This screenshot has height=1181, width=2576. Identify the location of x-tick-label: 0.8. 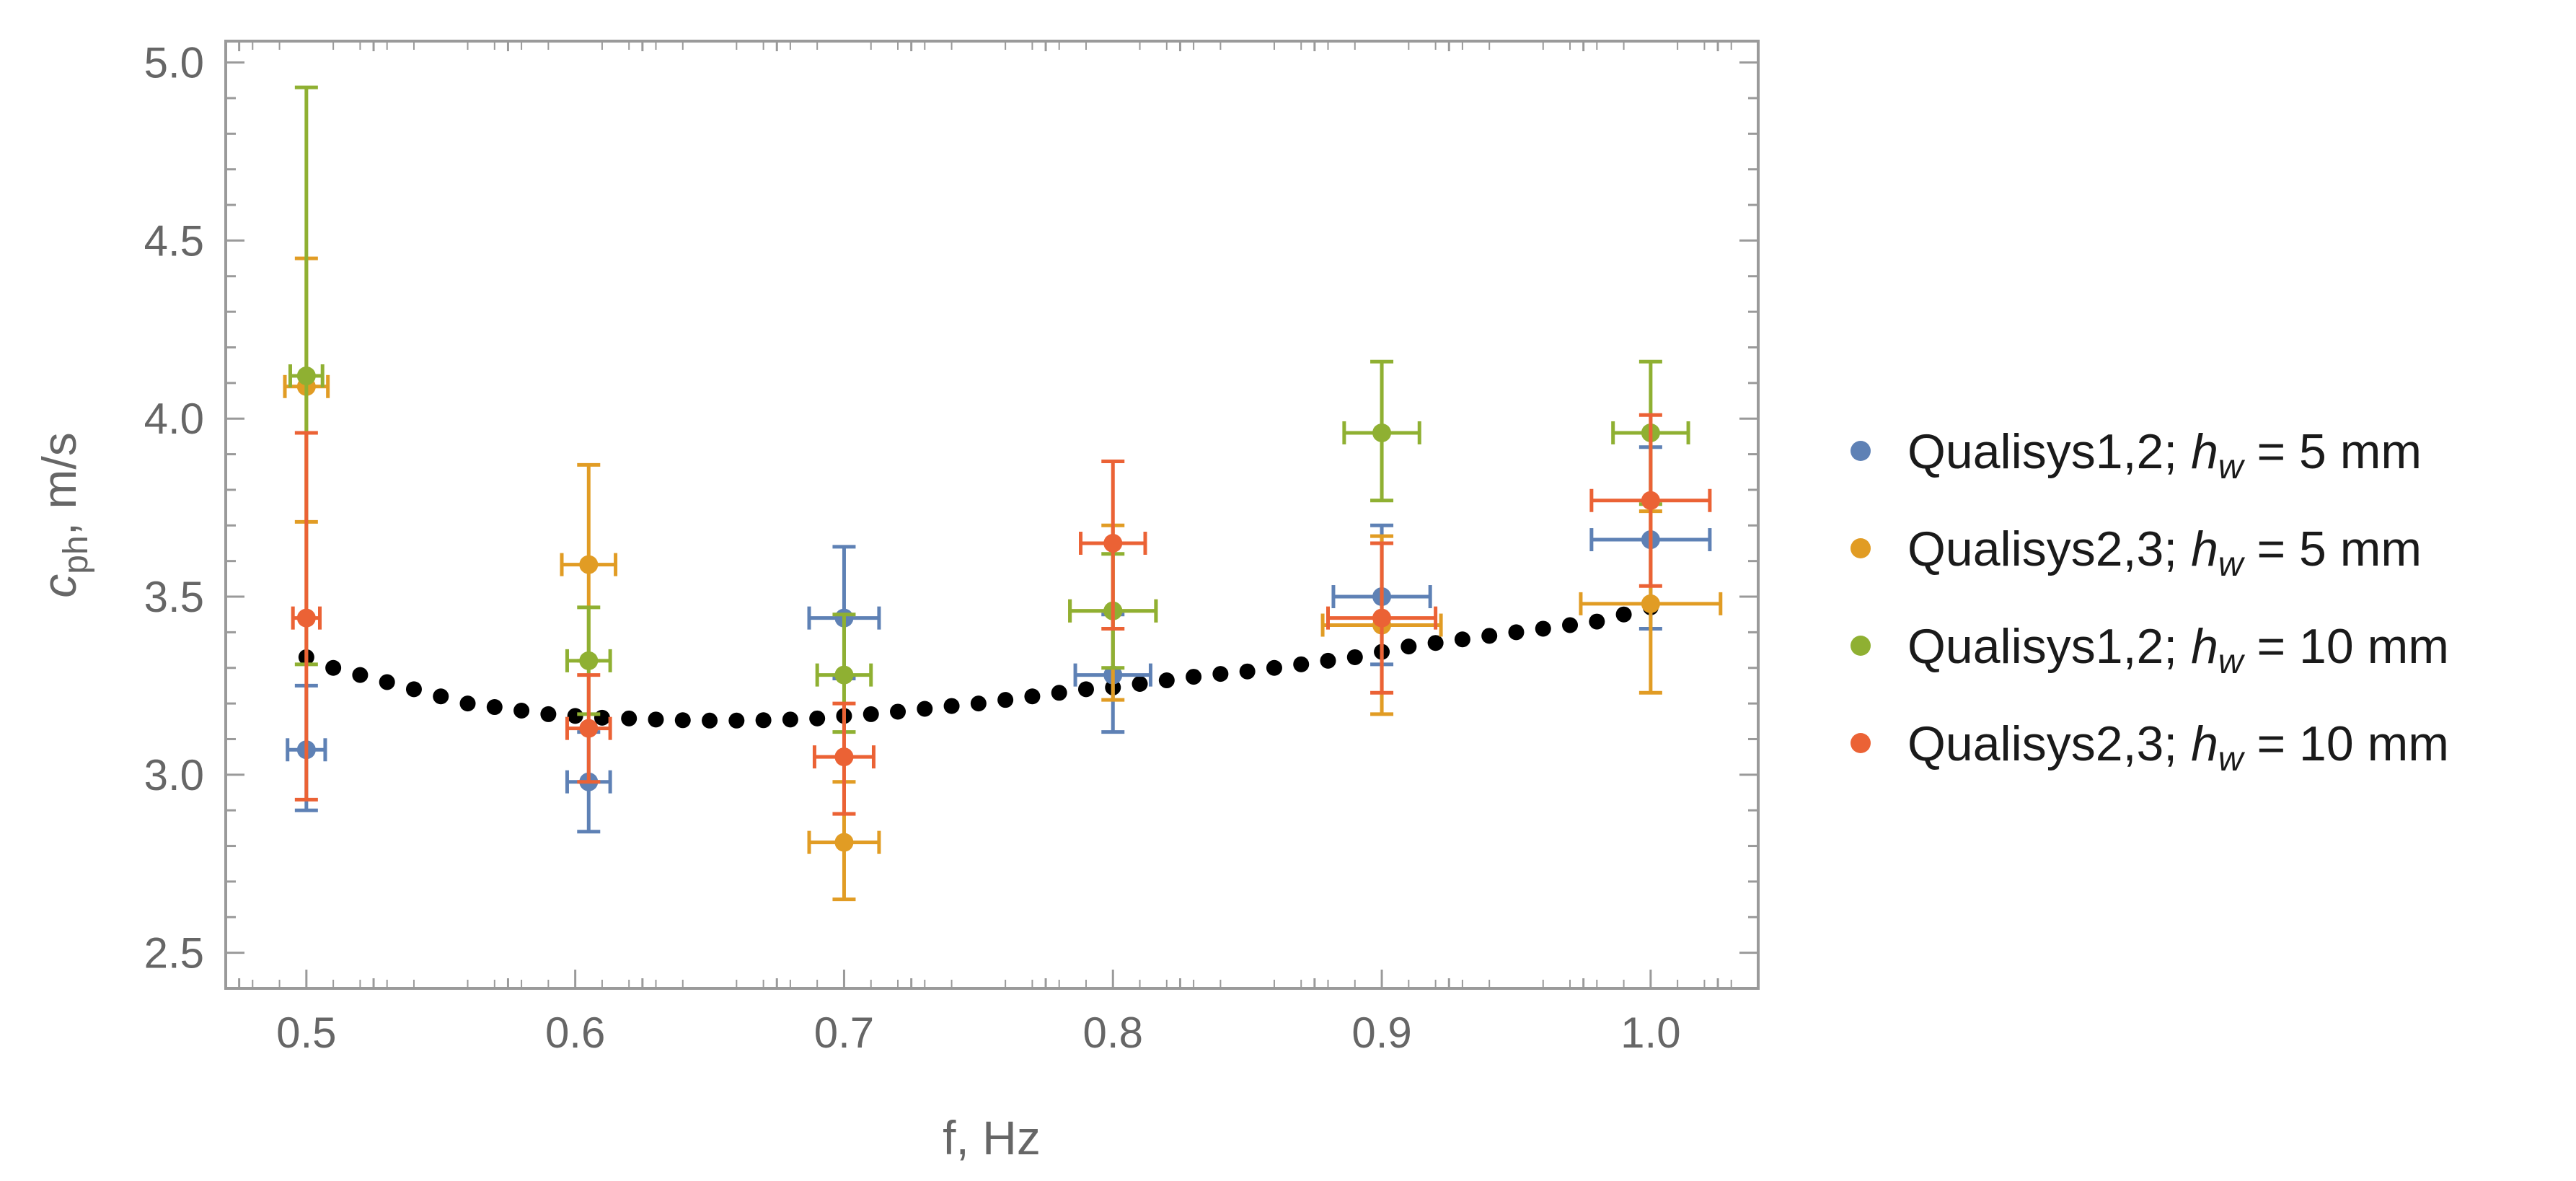
(1113, 1033).